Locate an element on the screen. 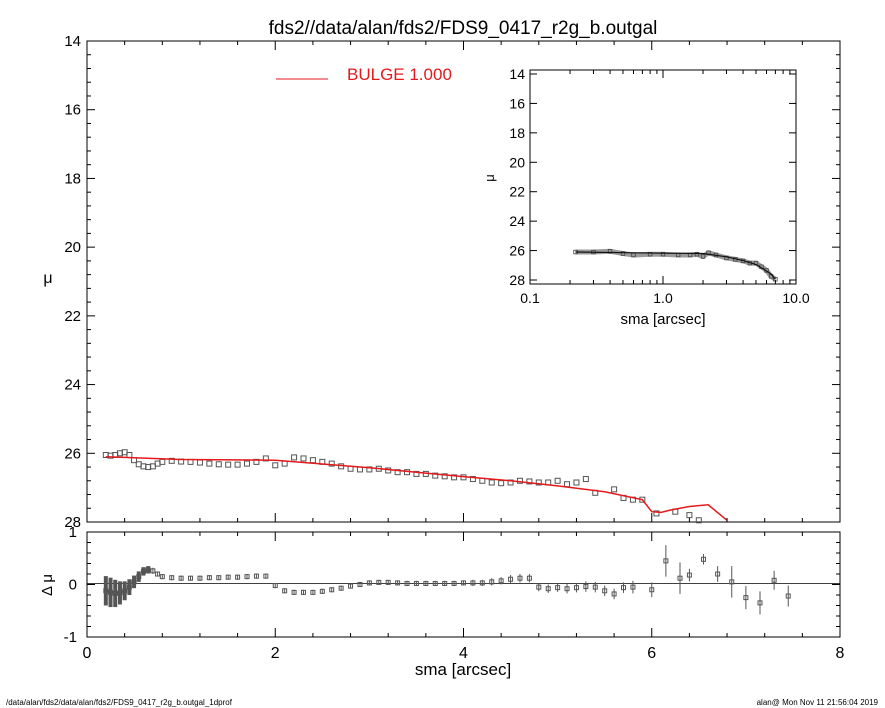 This screenshot has width=885, height=708. residual-x-tick-label: 8 is located at coordinates (840, 653).